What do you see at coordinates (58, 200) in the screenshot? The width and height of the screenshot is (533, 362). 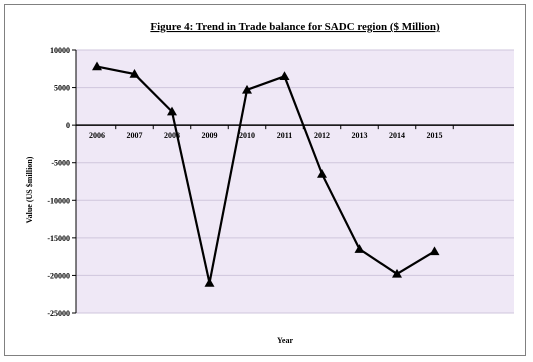 I see `y-tick-label: -10000` at bounding box center [58, 200].